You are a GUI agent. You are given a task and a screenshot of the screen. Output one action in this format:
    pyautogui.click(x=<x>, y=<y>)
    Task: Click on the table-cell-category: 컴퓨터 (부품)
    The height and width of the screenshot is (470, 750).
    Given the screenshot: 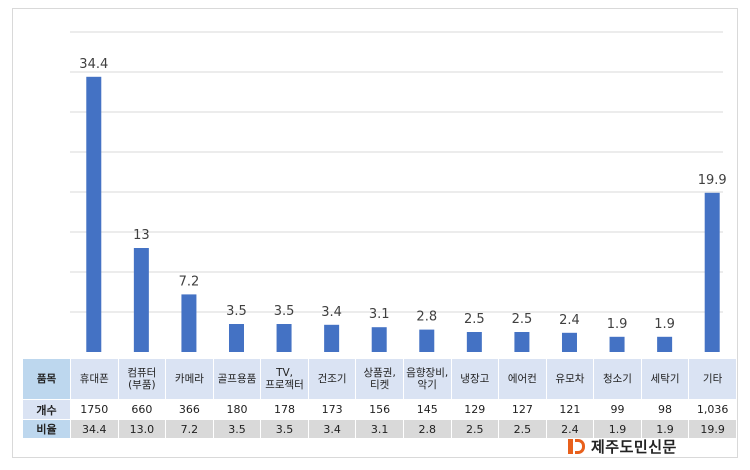 What is the action you would take?
    pyautogui.click(x=142, y=379)
    